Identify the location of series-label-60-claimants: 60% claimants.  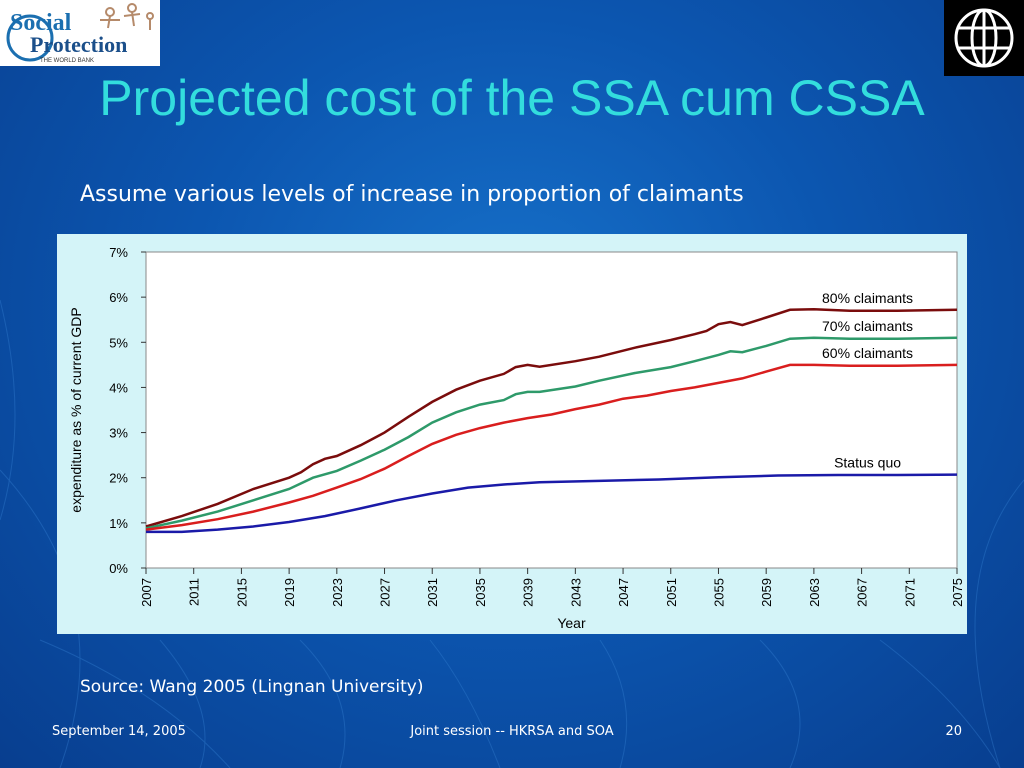
(867, 353).